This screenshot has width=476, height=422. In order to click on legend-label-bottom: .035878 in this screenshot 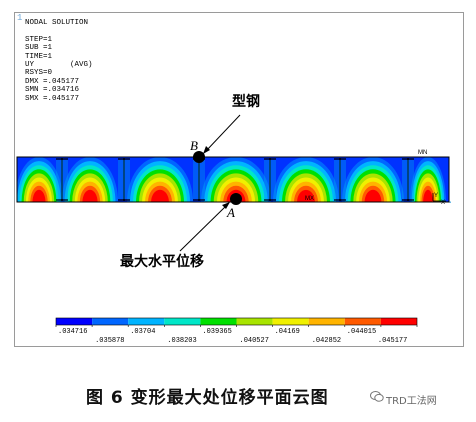, I will do `click(109, 341)`.